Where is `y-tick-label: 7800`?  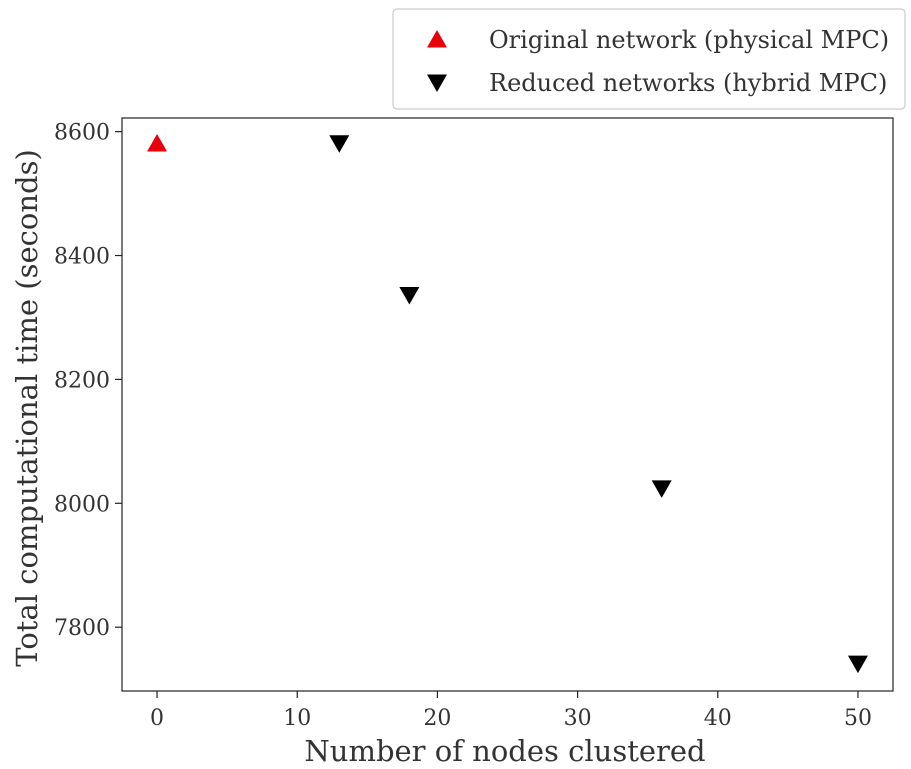 y-tick-label: 7800 is located at coordinates (82, 628).